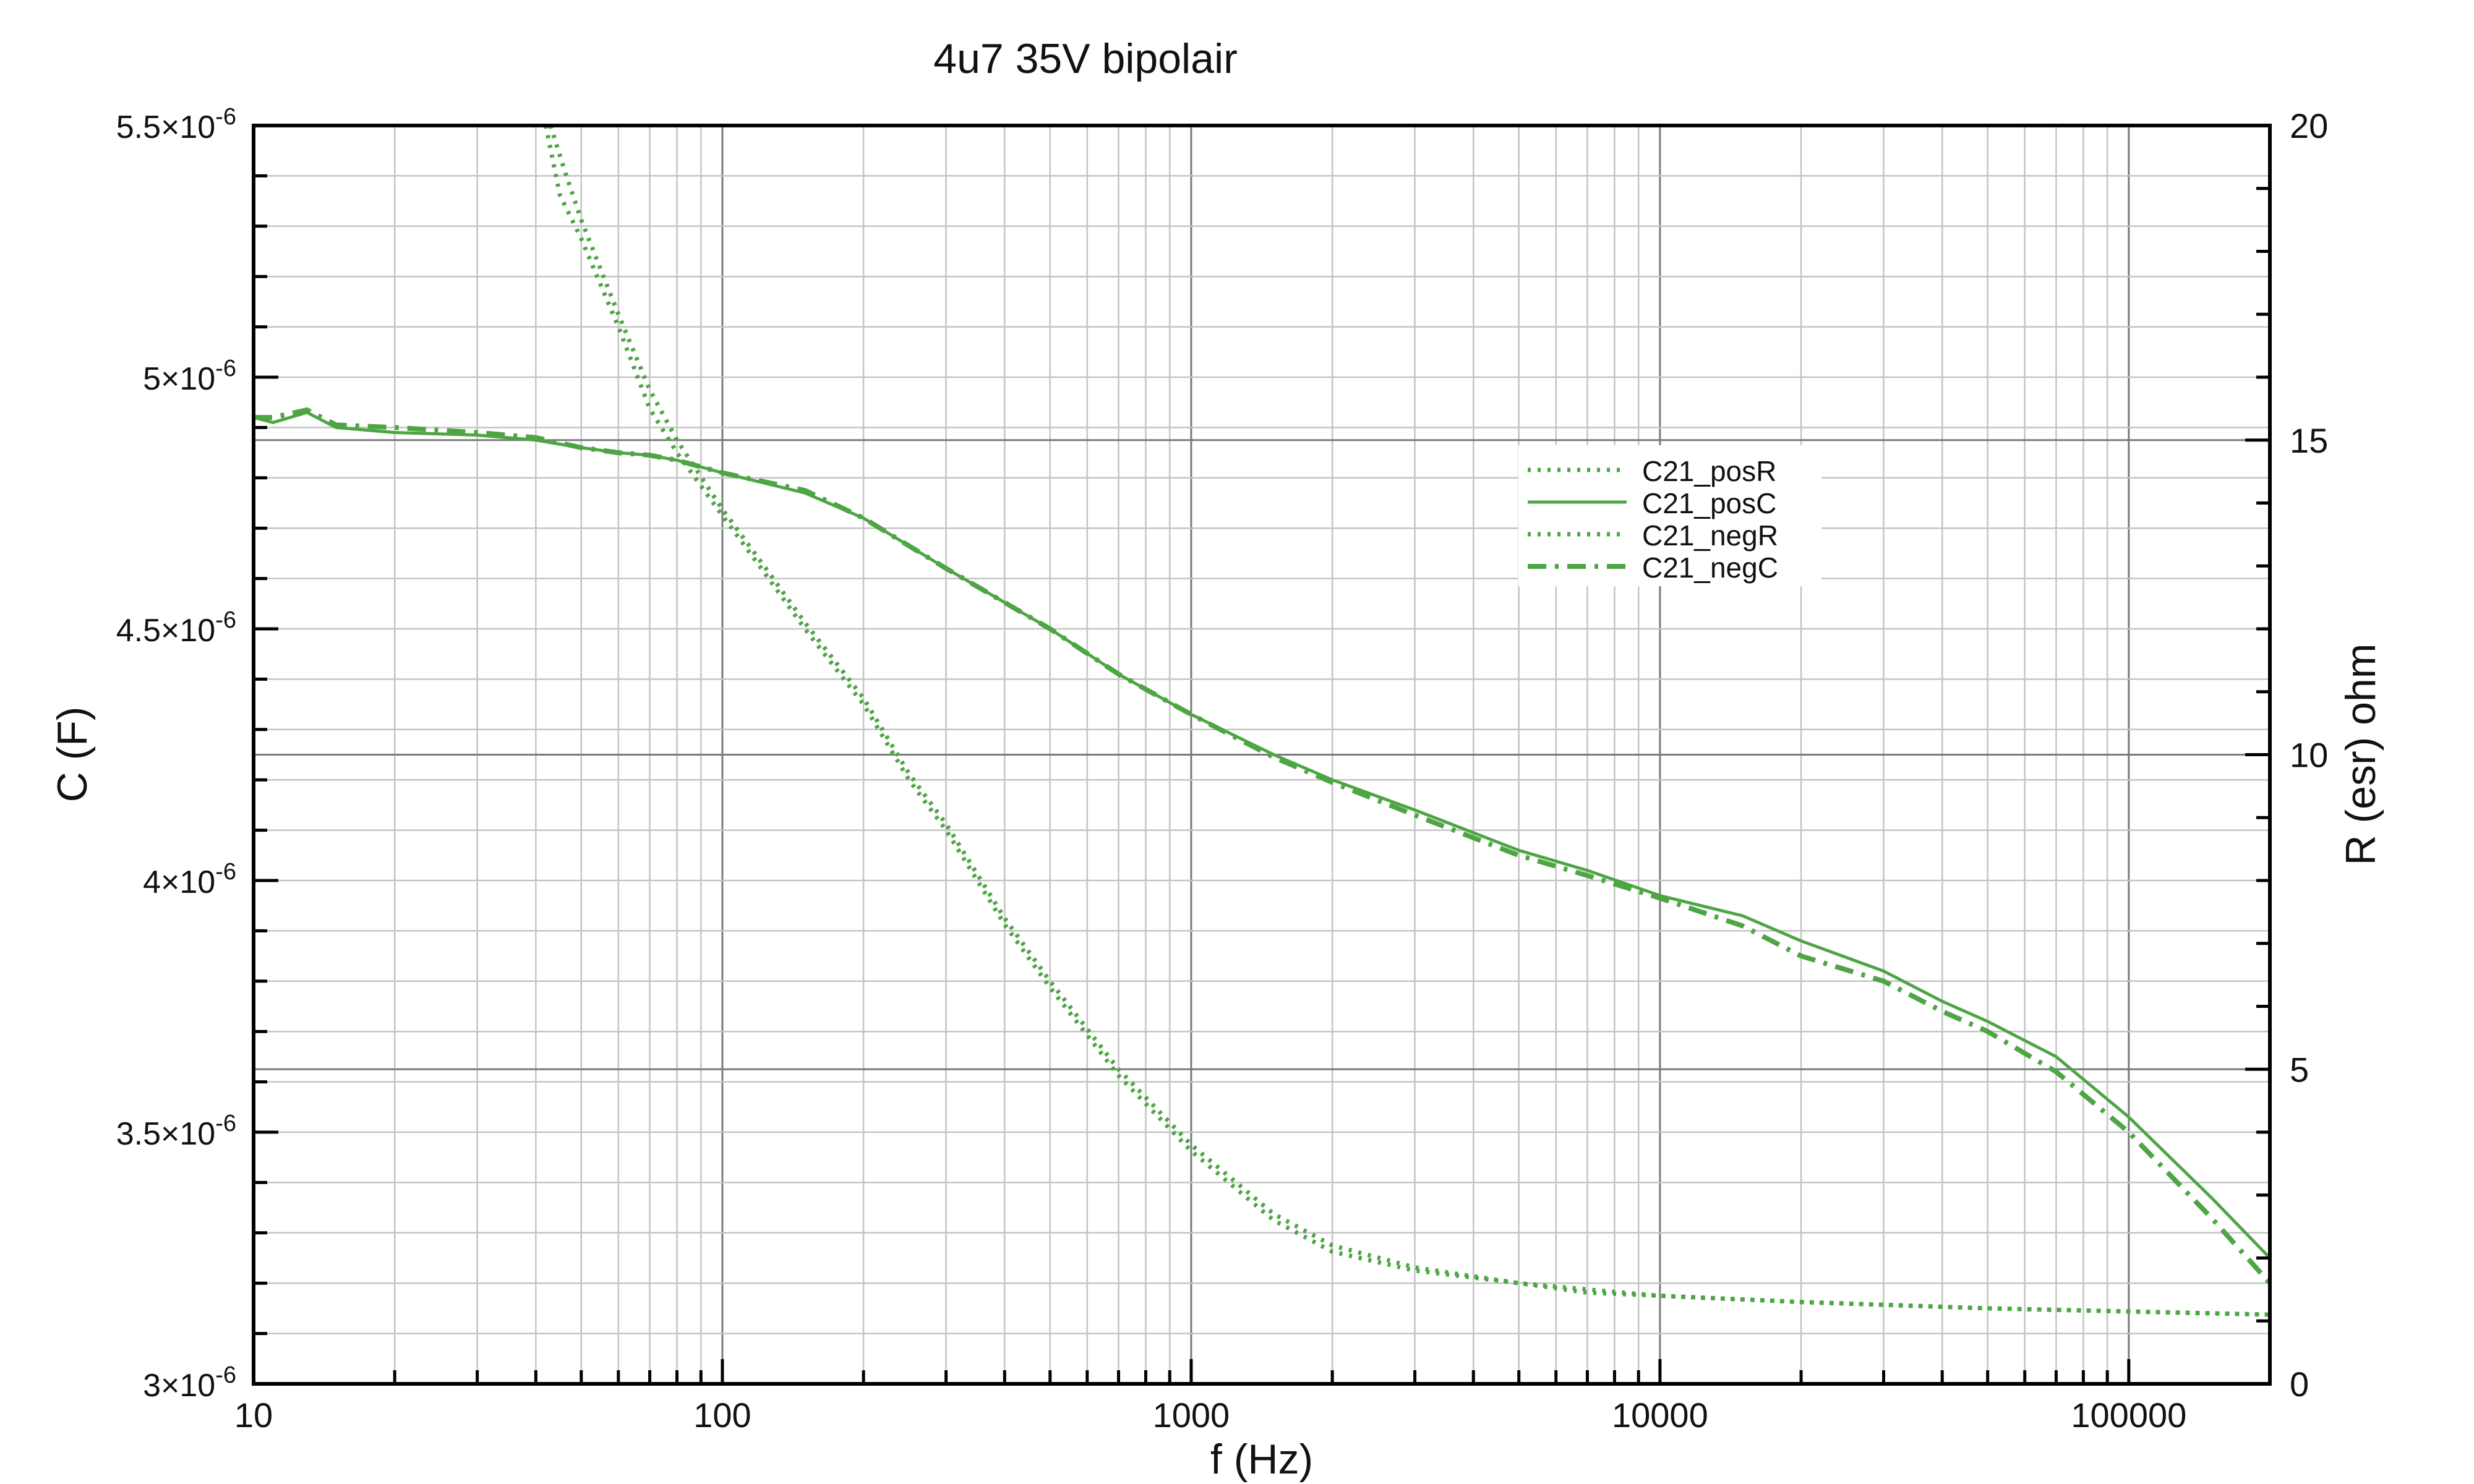 The height and width of the screenshot is (1484, 2474). I want to click on legend-label: C21_negC, so click(1710, 568).